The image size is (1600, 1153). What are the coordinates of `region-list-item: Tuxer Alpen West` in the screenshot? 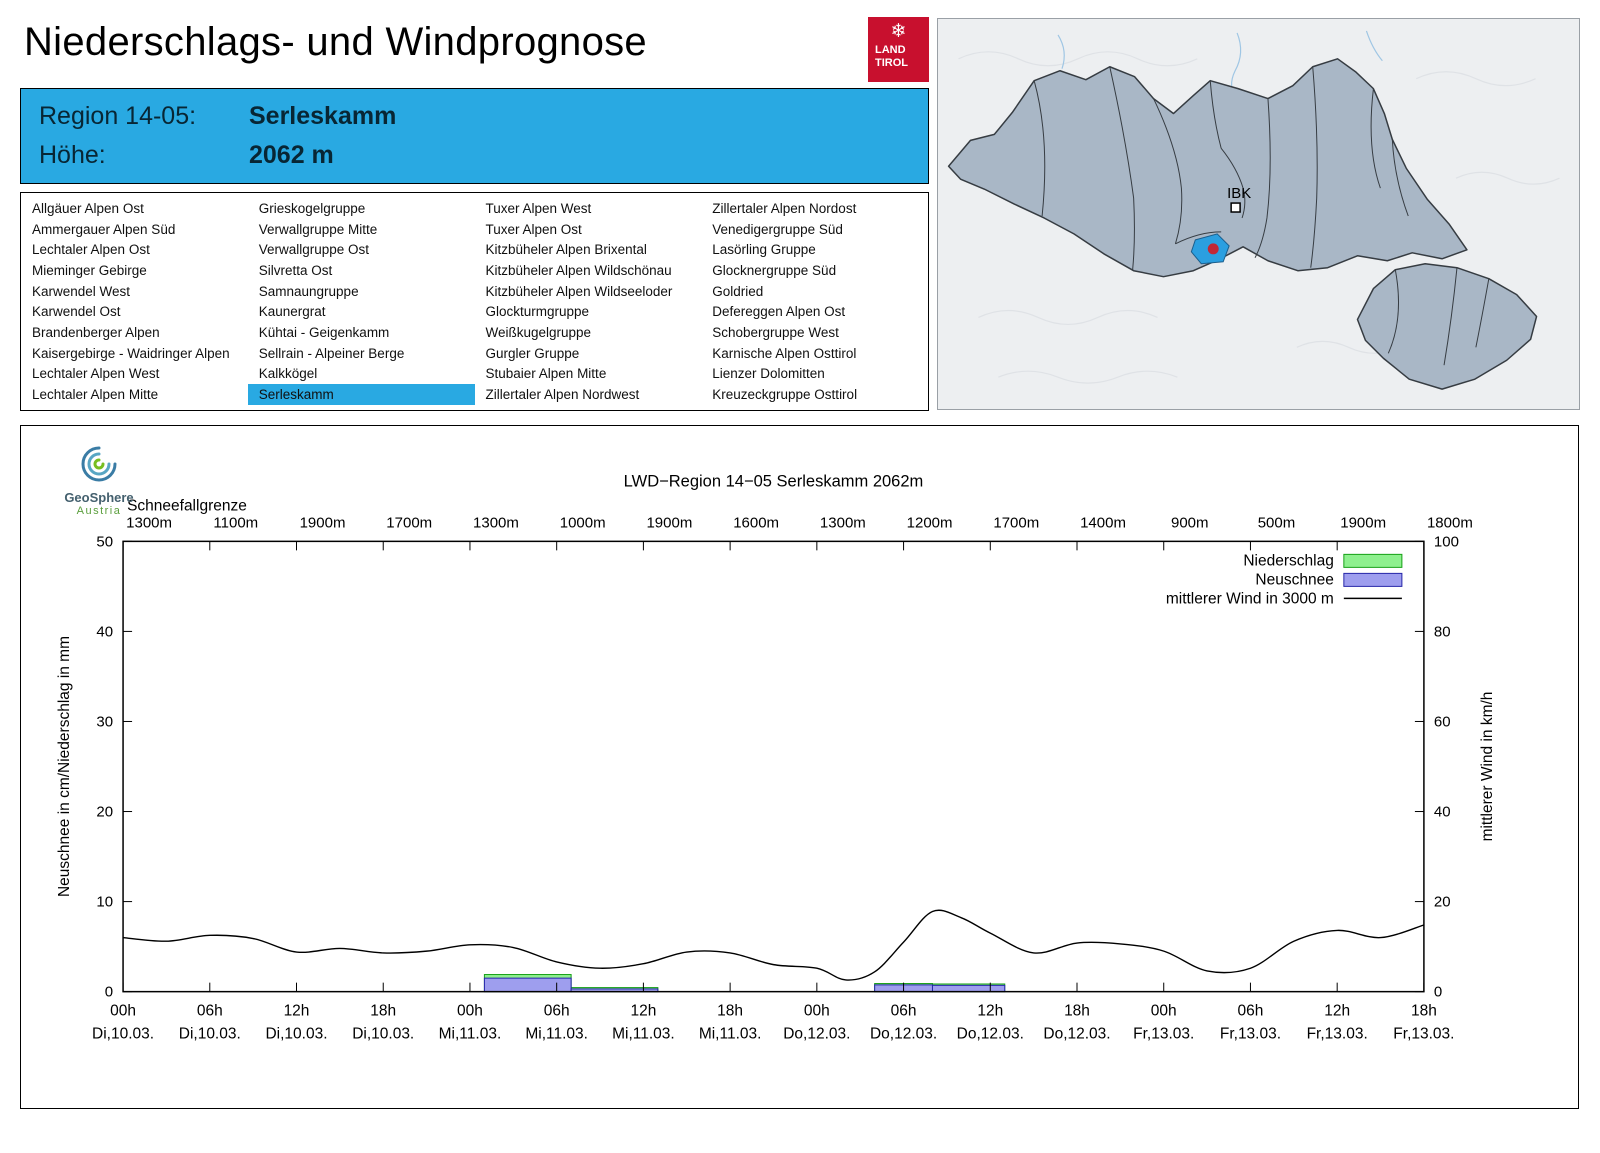 It's located at (538, 208).